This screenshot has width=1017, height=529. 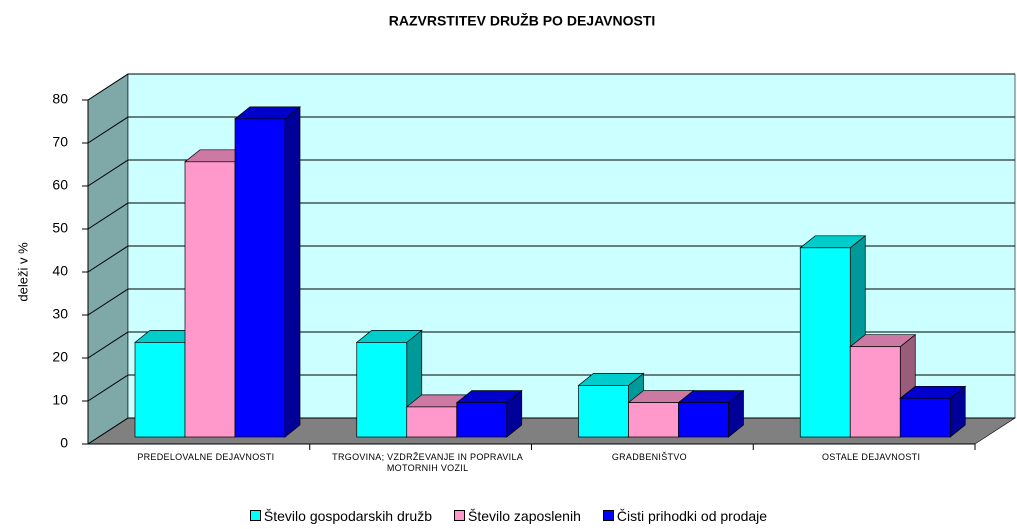 What do you see at coordinates (871, 457) in the screenshot?
I see `x-tick-label: OSTALE DEJAVNOSTI` at bounding box center [871, 457].